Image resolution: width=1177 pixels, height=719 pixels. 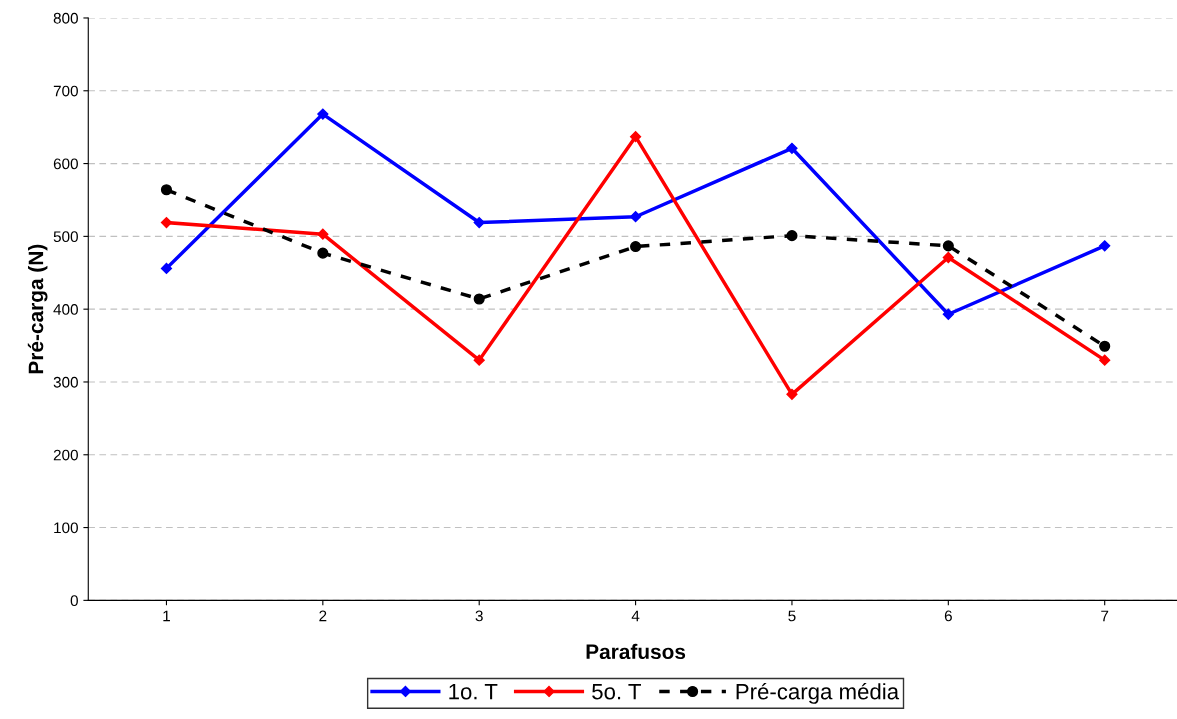 I want to click on x-tick-label: 6, so click(x=948, y=616).